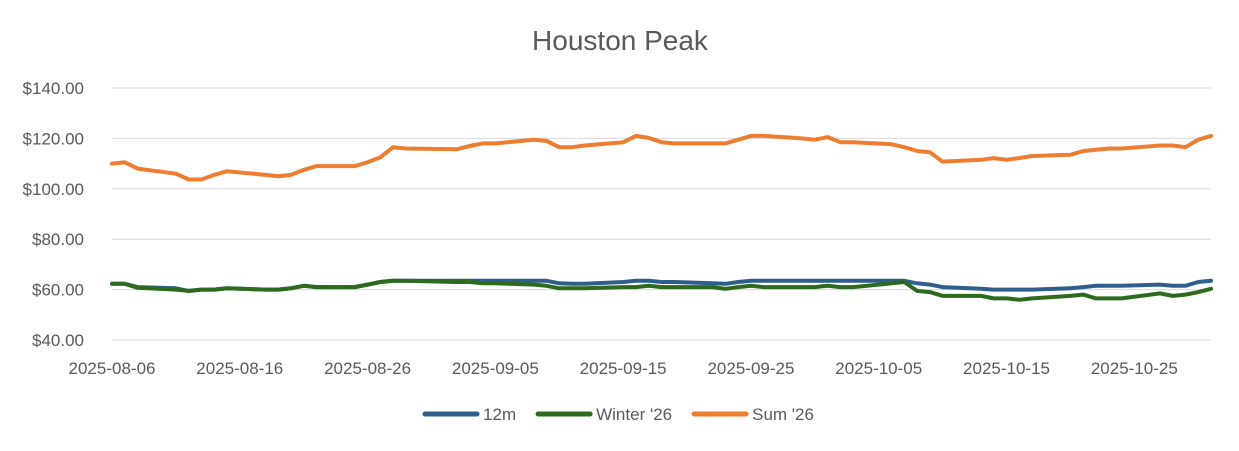  I want to click on legend-label: Sum '26, so click(783, 414).